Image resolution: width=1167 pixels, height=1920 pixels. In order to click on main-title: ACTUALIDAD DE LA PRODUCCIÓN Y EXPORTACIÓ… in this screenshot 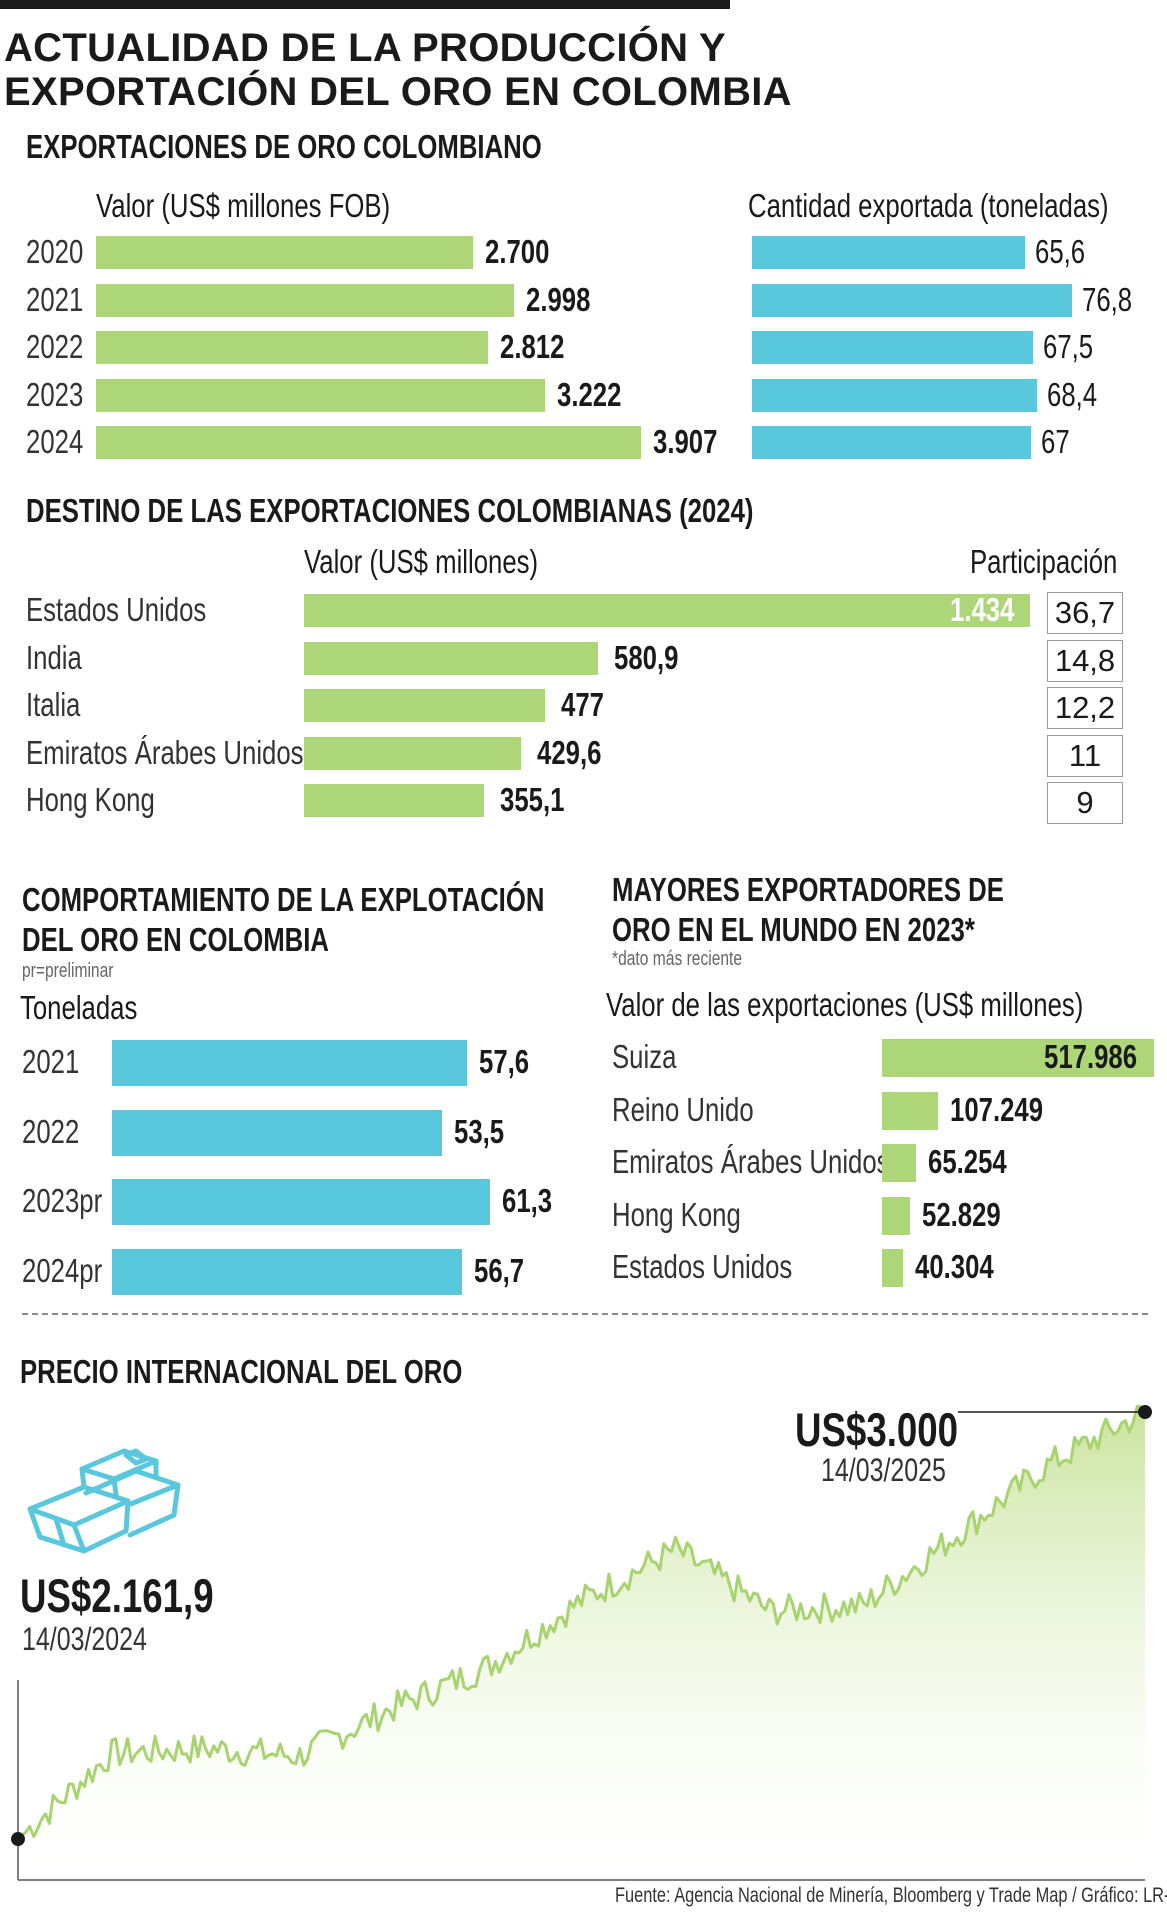, I will do `click(398, 70)`.